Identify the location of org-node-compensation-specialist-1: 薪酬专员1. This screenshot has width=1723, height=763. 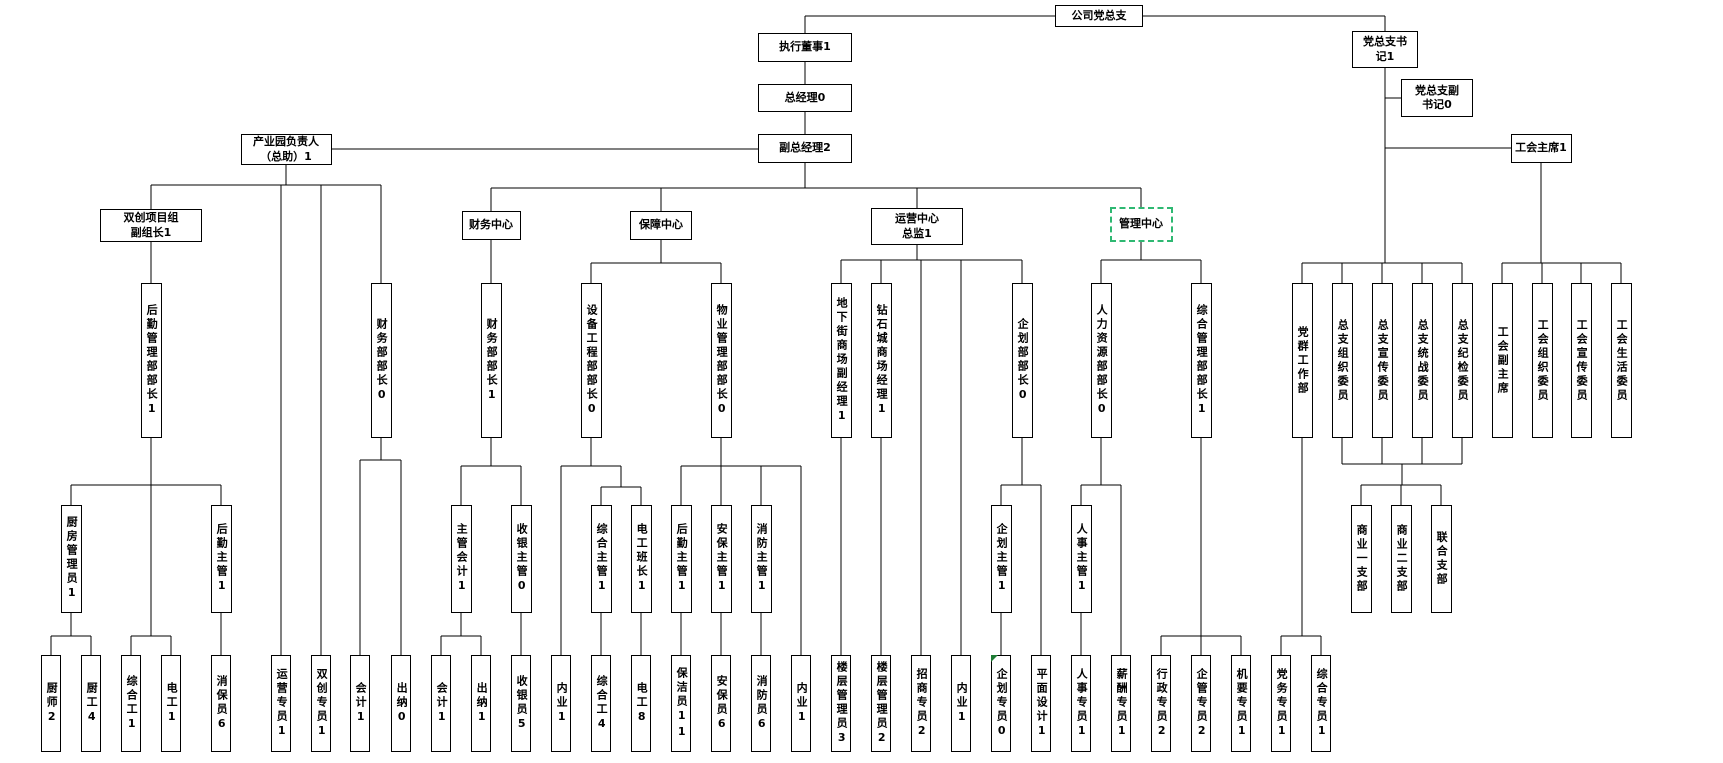
(1121, 703).